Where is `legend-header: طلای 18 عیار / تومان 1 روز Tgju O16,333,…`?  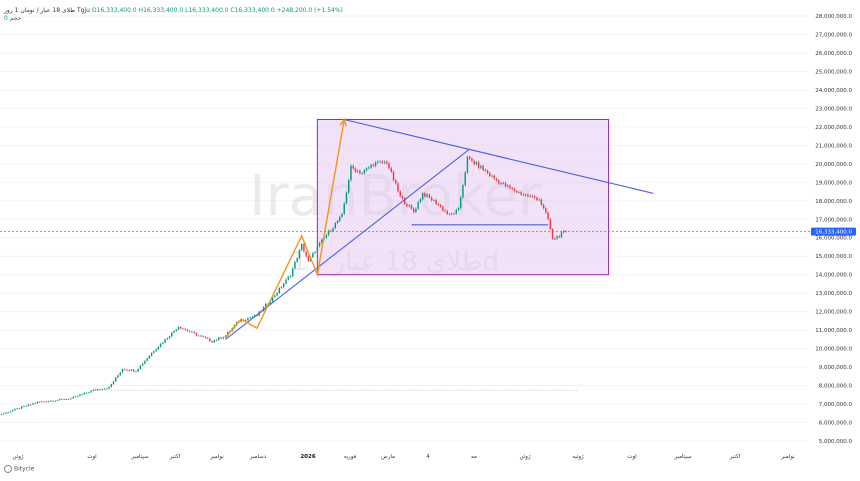
legend-header: طلای 18 عیار / تومان 1 روز Tgju O16,333,… is located at coordinates (173, 10).